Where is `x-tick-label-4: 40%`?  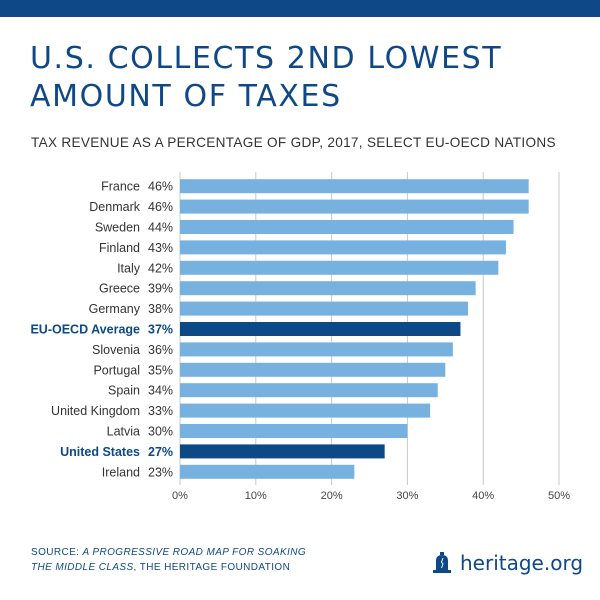 x-tick-label-4: 40% is located at coordinates (483, 496).